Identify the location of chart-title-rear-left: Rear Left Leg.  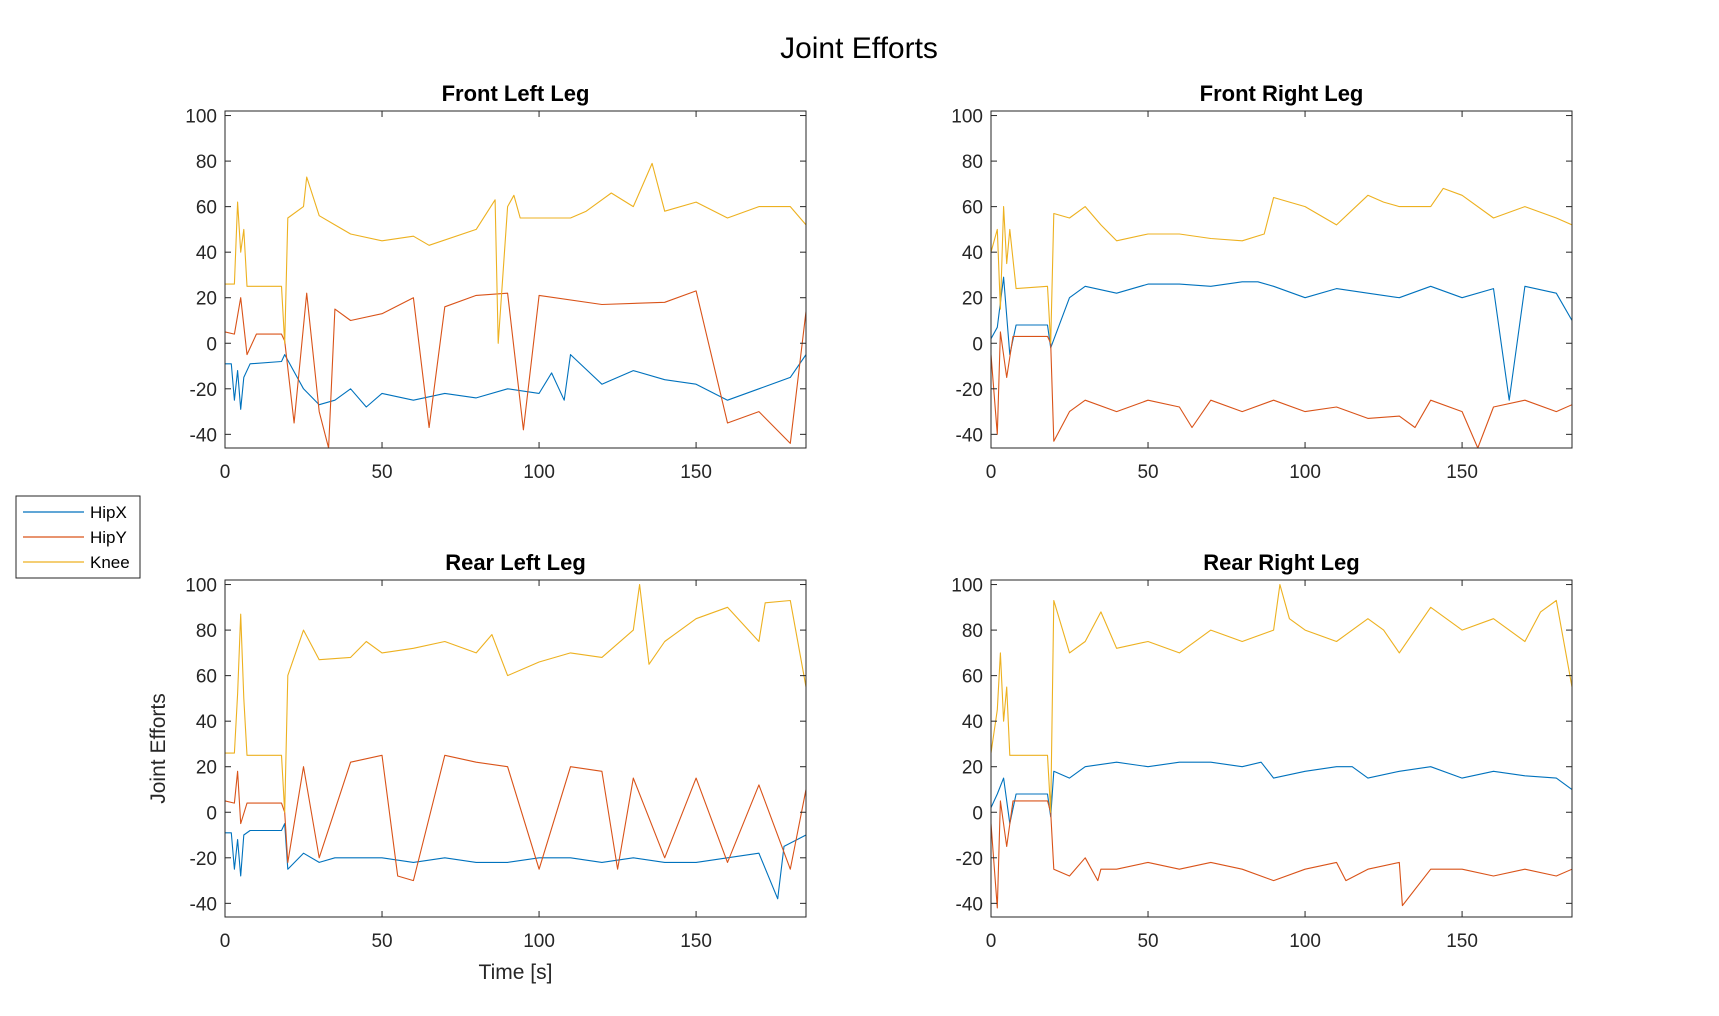
(515, 562).